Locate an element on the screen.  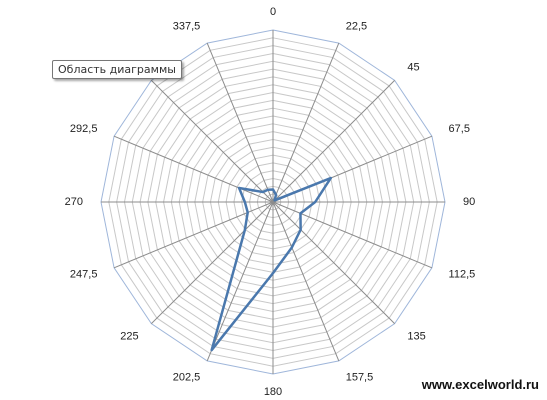
watermark: www.excelworld.ru is located at coordinates (480, 384).